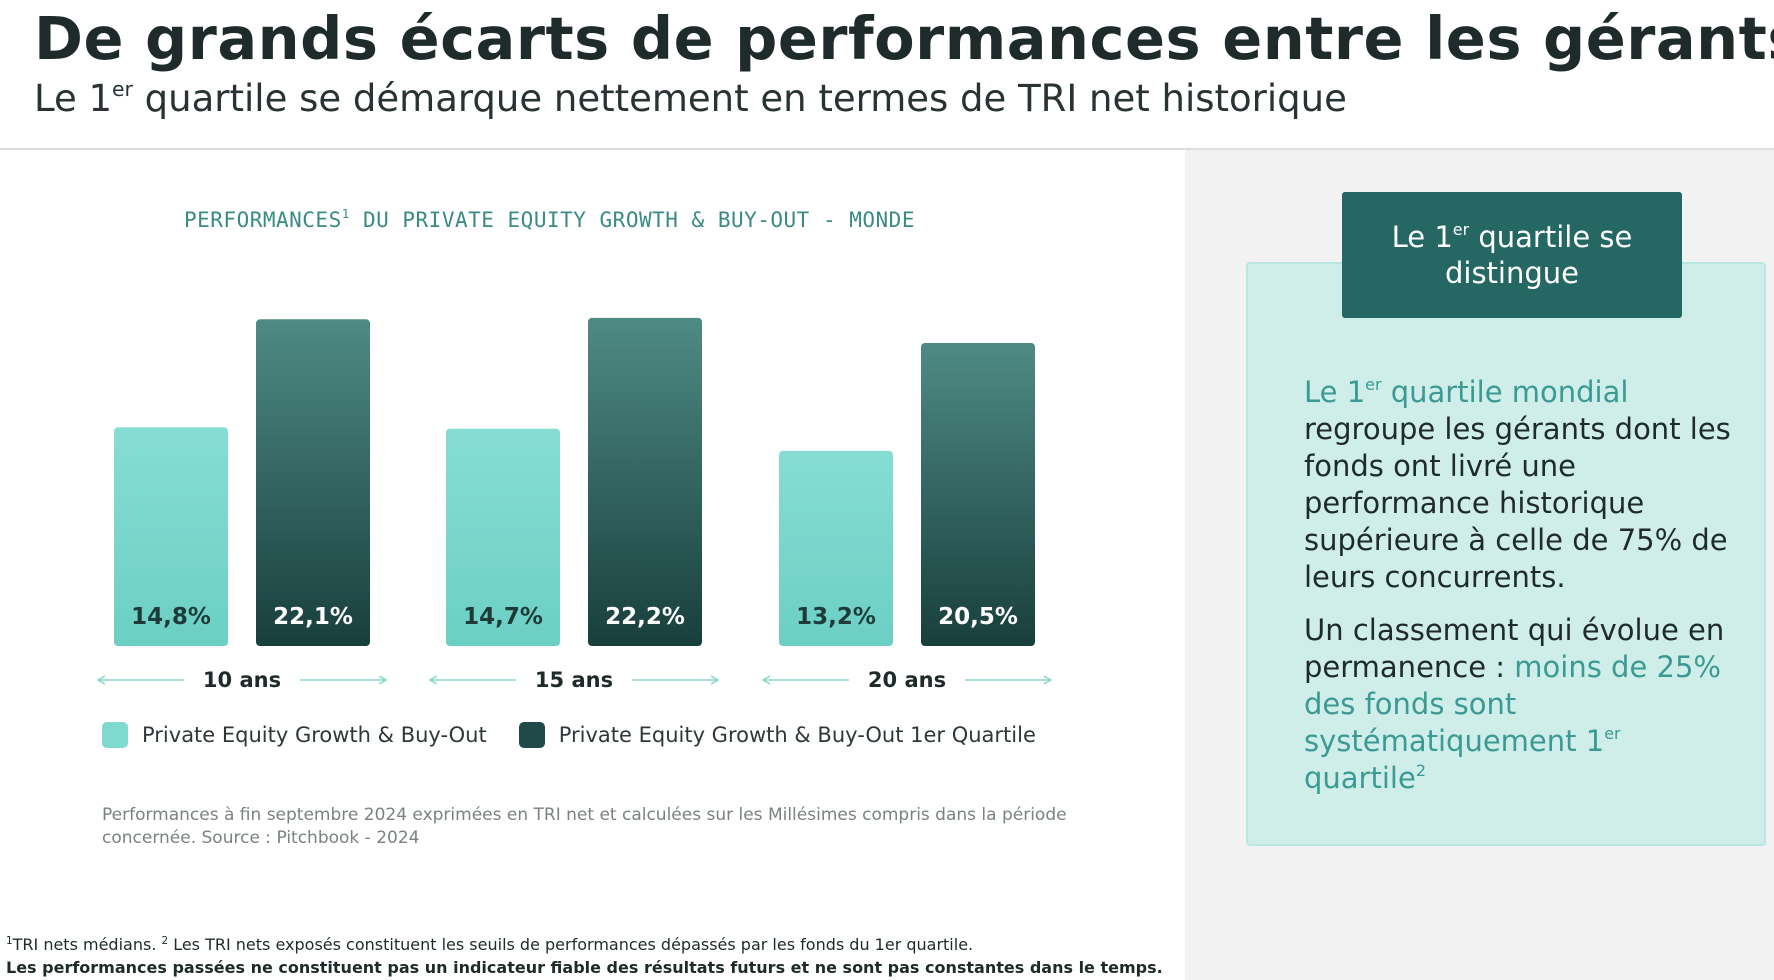  I want to click on category-label: 15 ans, so click(574, 680).